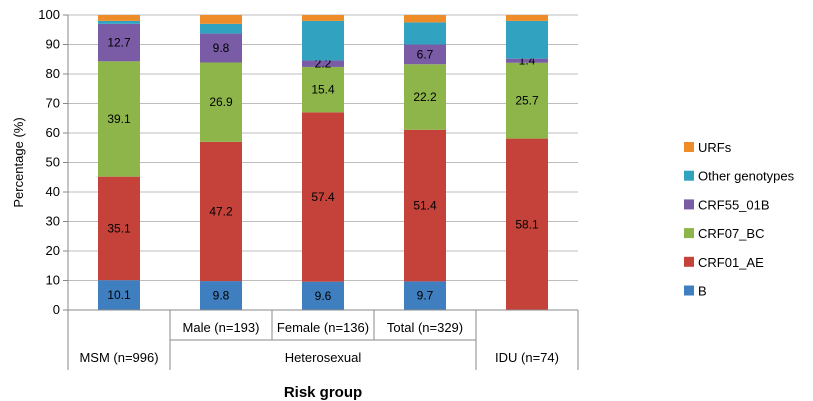  I want to click on x-group-label: MSM (n=996), so click(118, 357).